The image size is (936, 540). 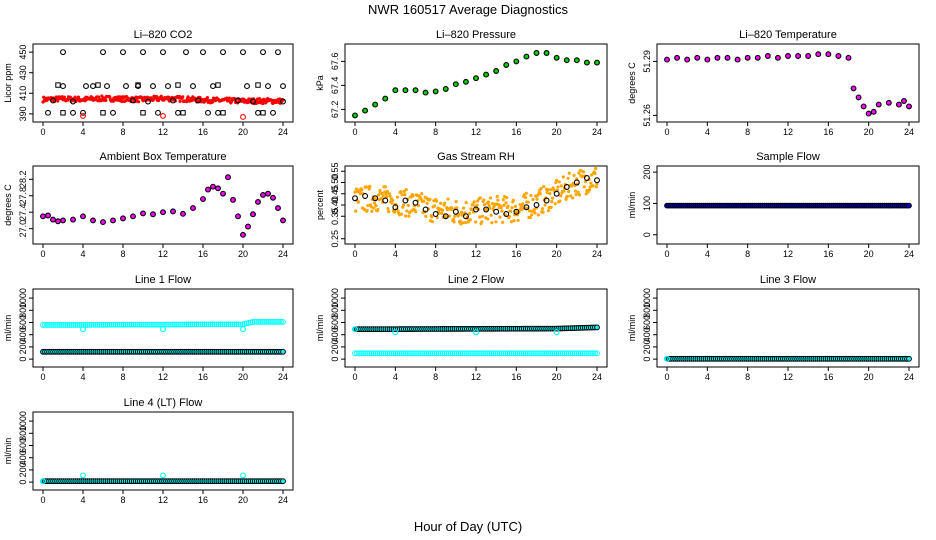 What do you see at coordinates (335, 171) in the screenshot?
I see `y-tick-label: 0.55` at bounding box center [335, 171].